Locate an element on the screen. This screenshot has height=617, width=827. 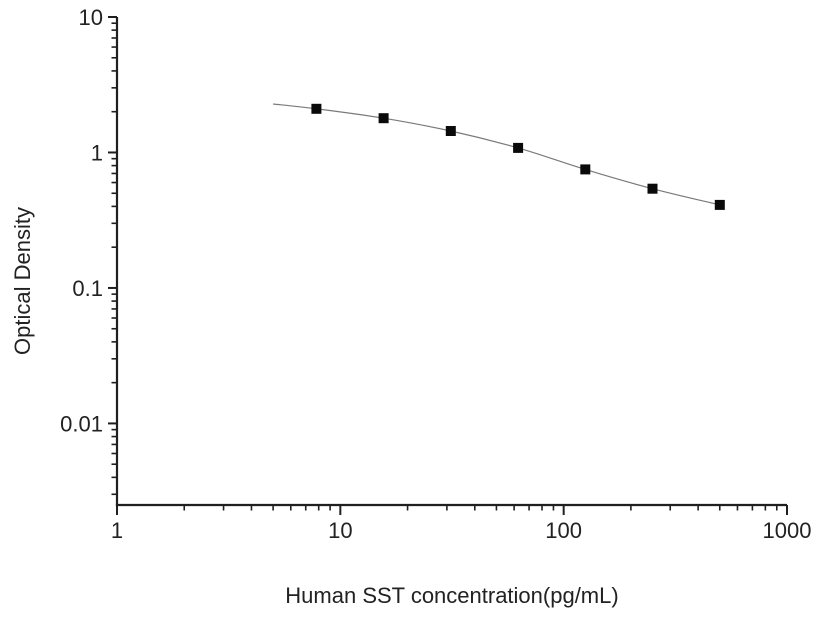
fit-curve-line is located at coordinates (496, 154).